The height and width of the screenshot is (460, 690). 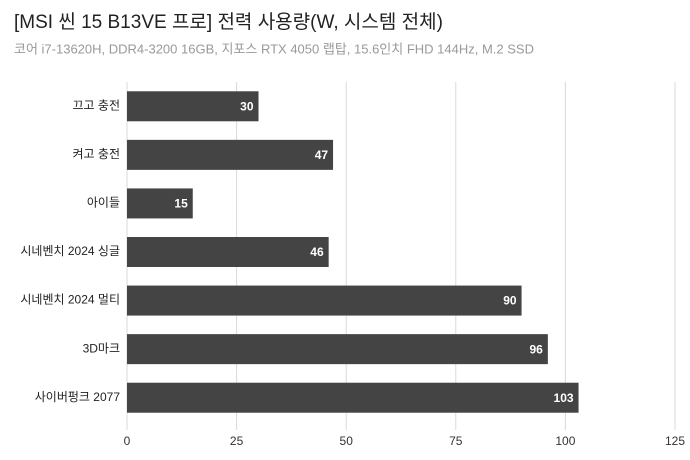 What do you see at coordinates (510, 301) in the screenshot?
I see `data-label: 90` at bounding box center [510, 301].